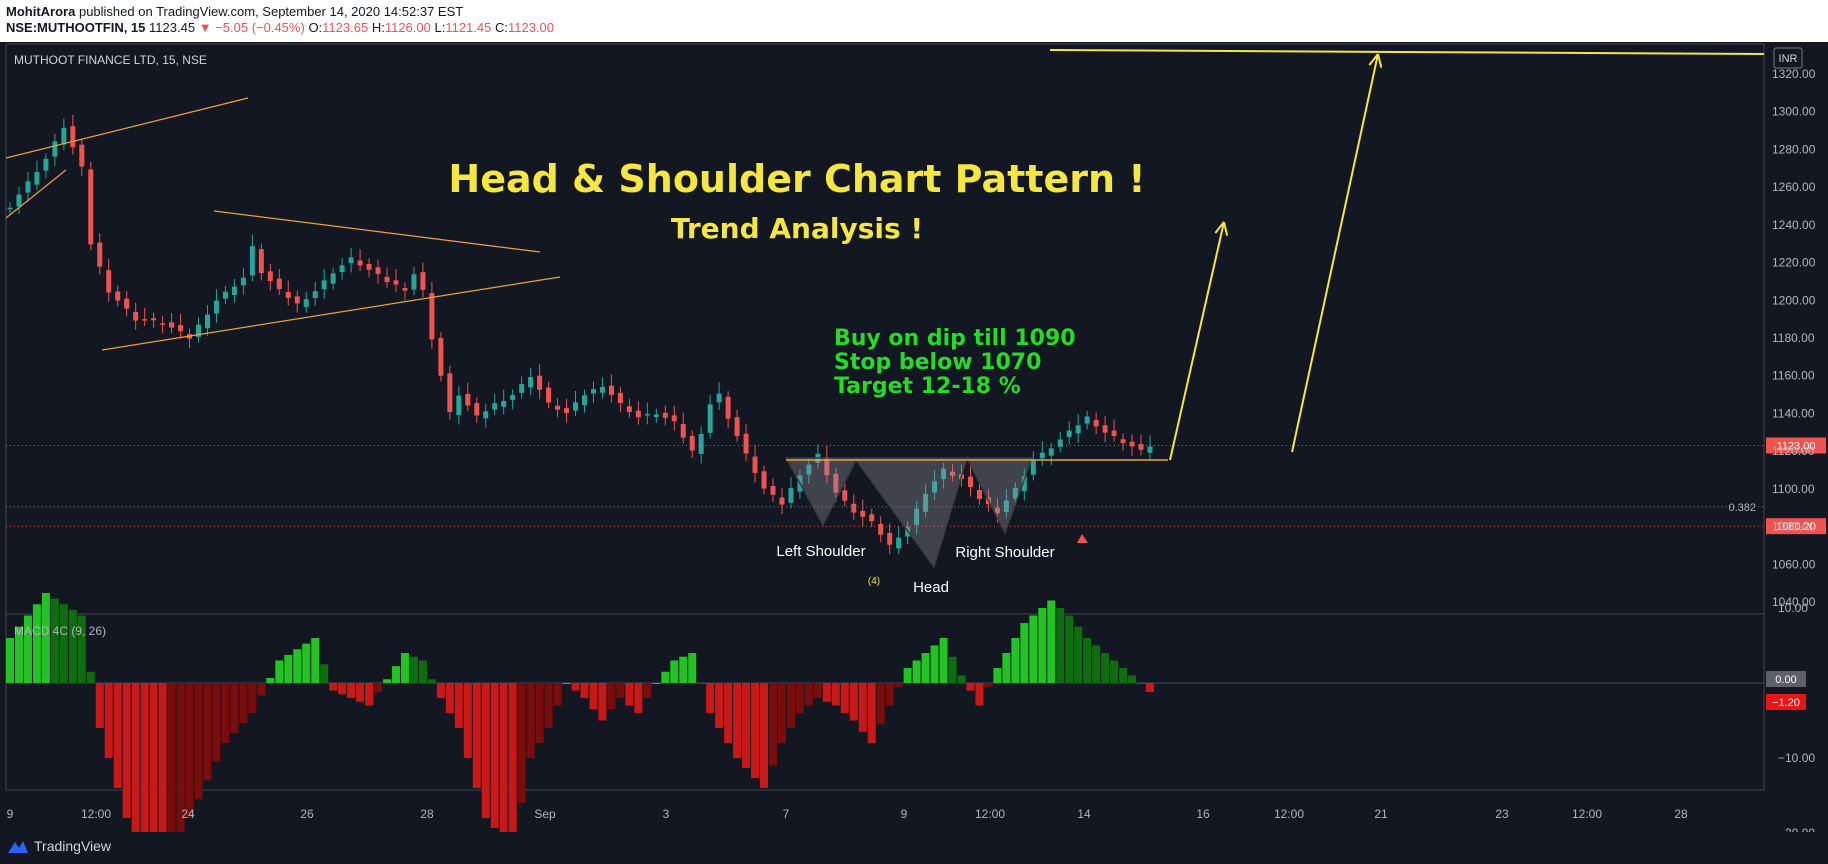  What do you see at coordinates (1786, 703) in the screenshot?
I see `macd-value-label: −1.20` at bounding box center [1786, 703].